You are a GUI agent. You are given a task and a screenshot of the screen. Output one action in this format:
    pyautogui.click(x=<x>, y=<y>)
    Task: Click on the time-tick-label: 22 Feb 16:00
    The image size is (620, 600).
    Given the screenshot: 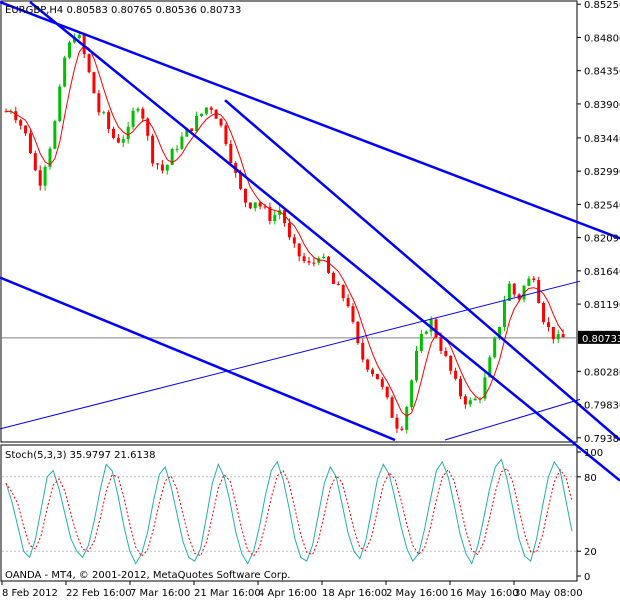 What is the action you would take?
    pyautogui.click(x=99, y=593)
    